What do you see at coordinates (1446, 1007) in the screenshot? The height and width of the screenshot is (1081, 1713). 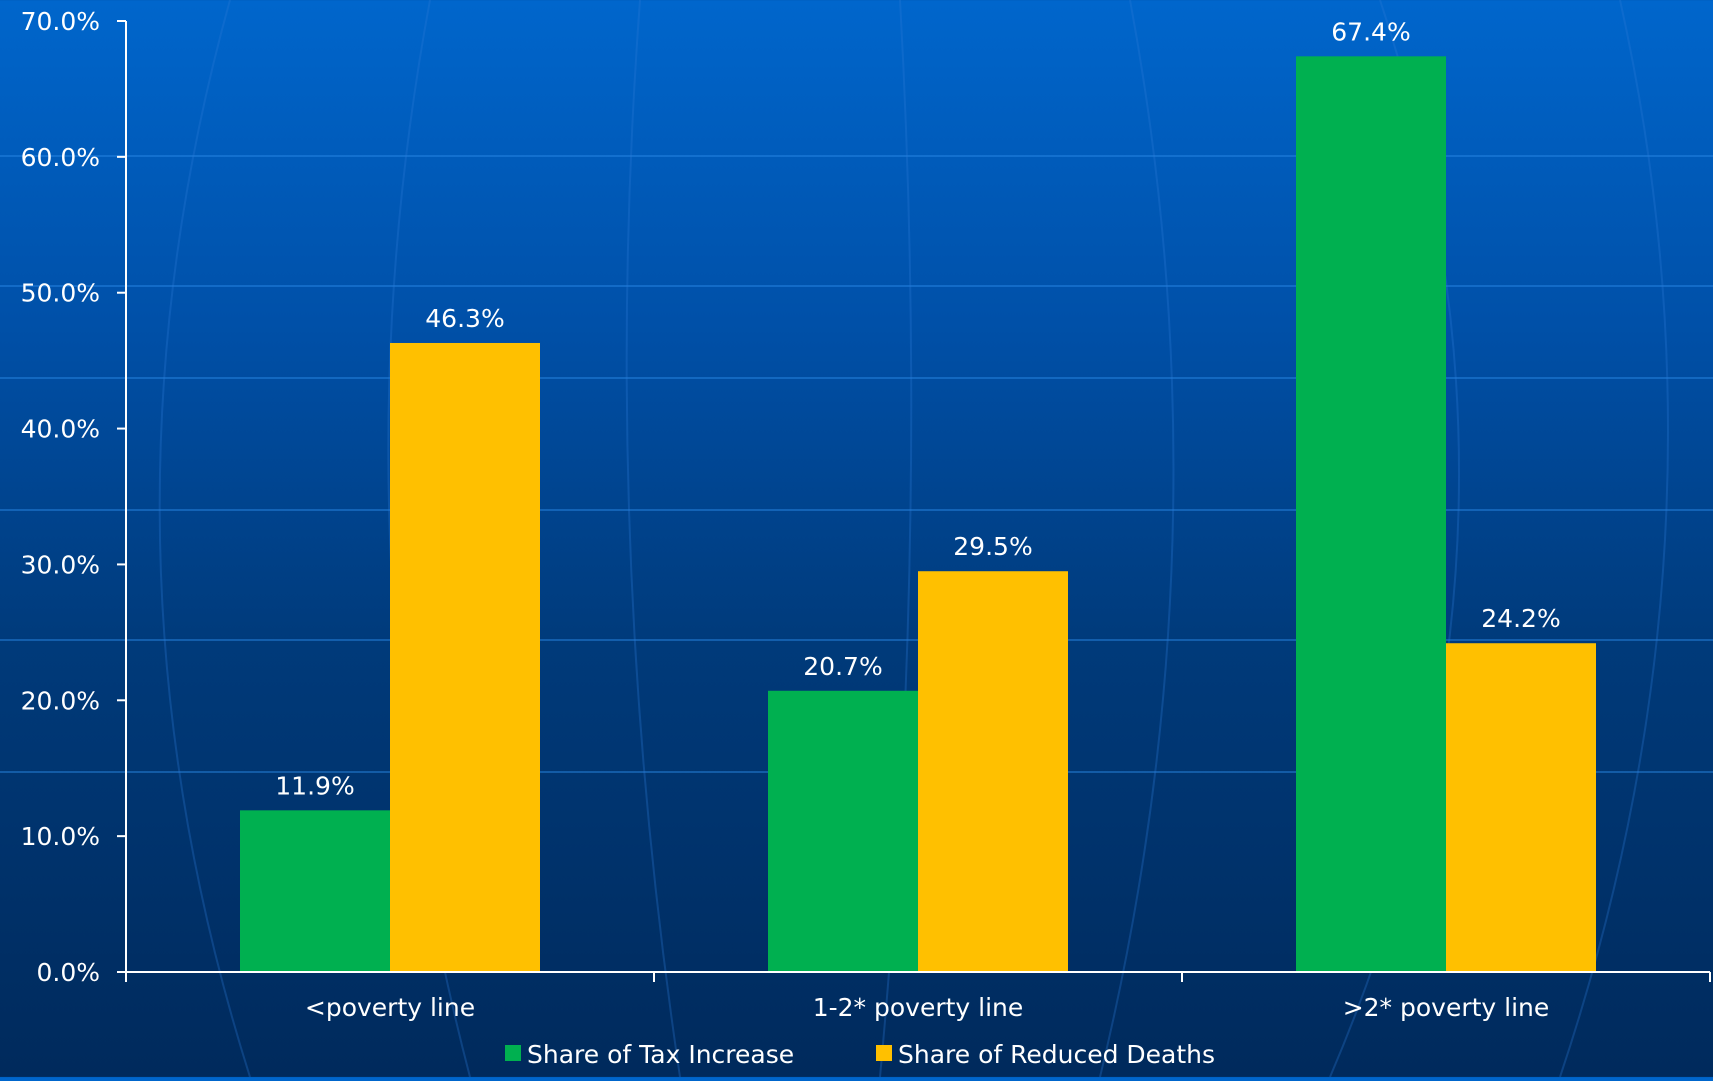 I see `x-tick-label: >2* poverty line` at bounding box center [1446, 1007].